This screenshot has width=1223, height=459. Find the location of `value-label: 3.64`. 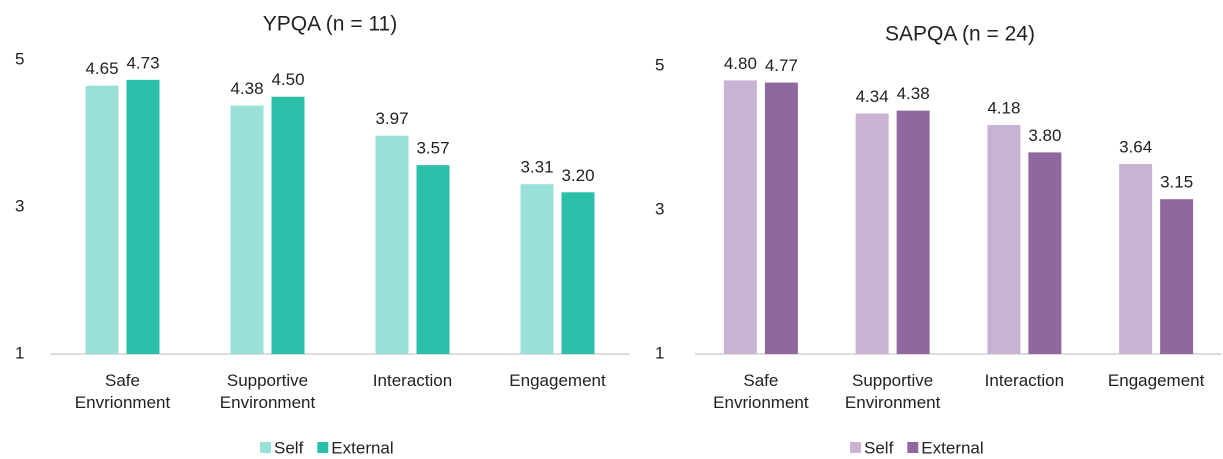

value-label: 3.64 is located at coordinates (1135, 146).